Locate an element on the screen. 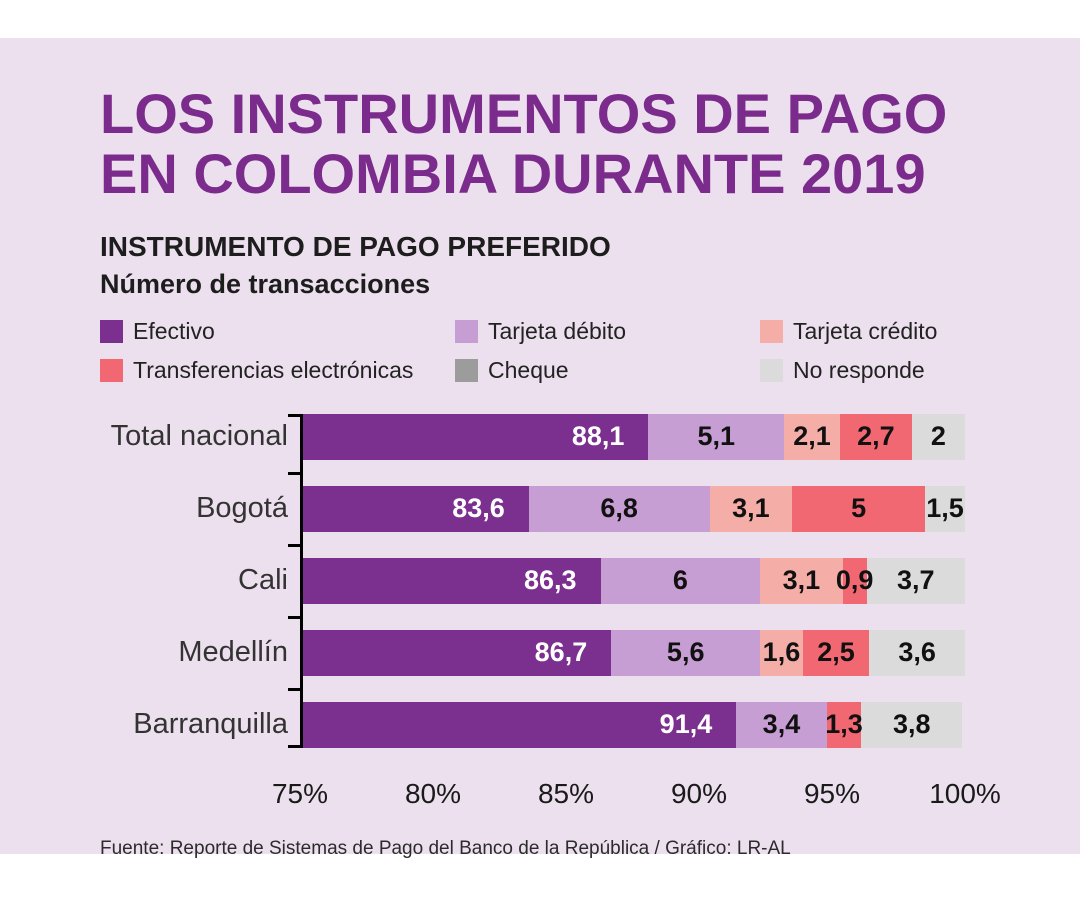 The image size is (1080, 900). legend-label: No responde is located at coordinates (859, 369).